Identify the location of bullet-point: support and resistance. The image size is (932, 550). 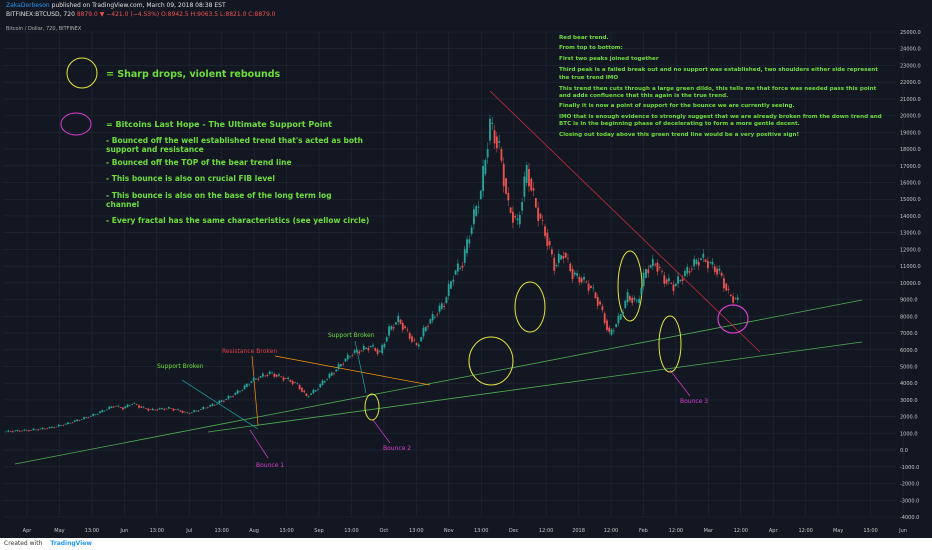
(155, 149).